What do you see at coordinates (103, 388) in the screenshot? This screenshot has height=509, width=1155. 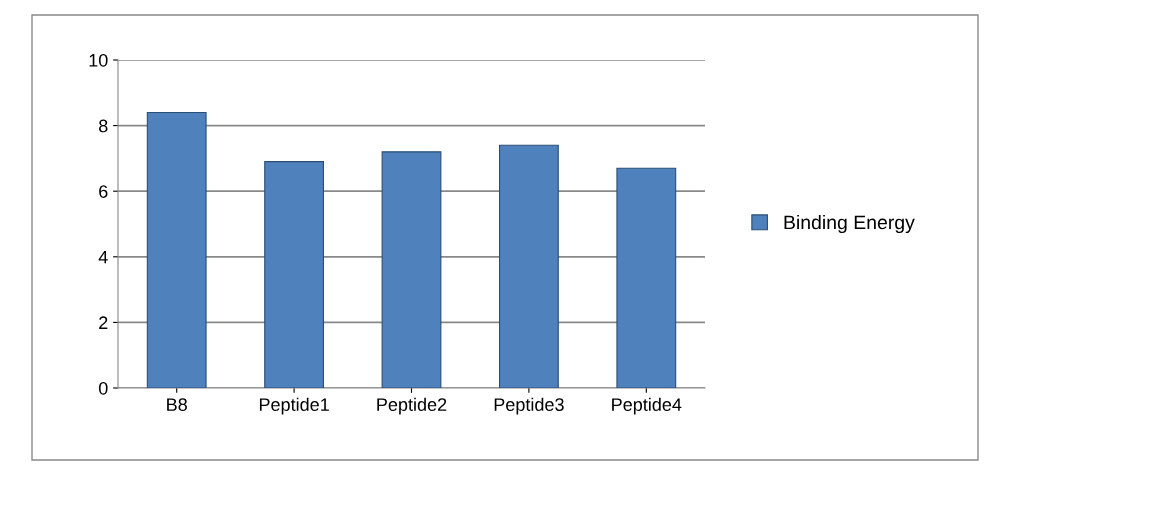 I see `y-tick-label: 0` at bounding box center [103, 388].